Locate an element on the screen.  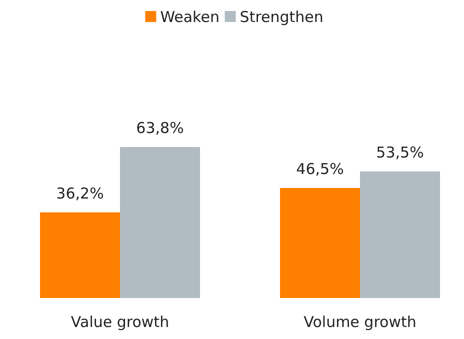
data-label: 53,5% is located at coordinates (400, 152).